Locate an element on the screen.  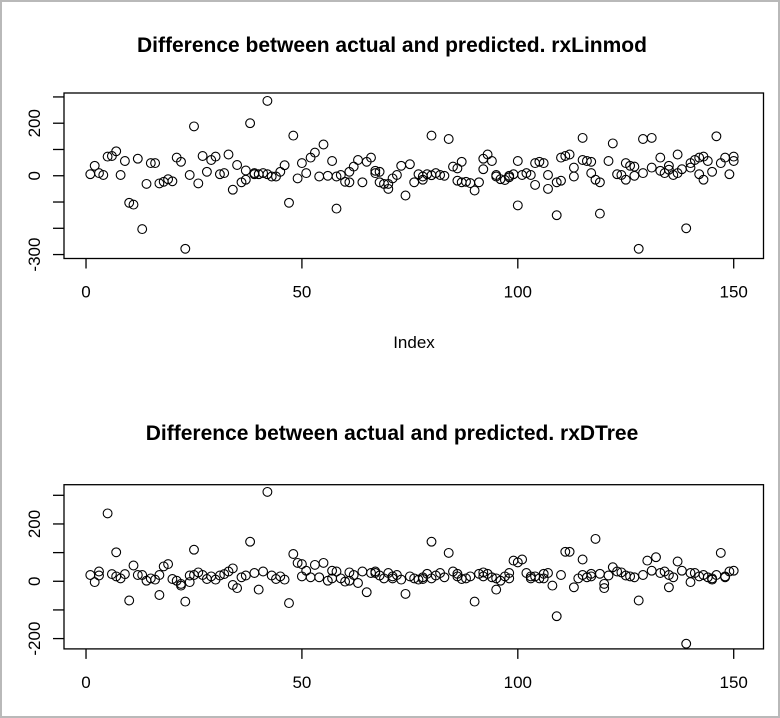
y-tick-label: 0 is located at coordinates (34, 581).